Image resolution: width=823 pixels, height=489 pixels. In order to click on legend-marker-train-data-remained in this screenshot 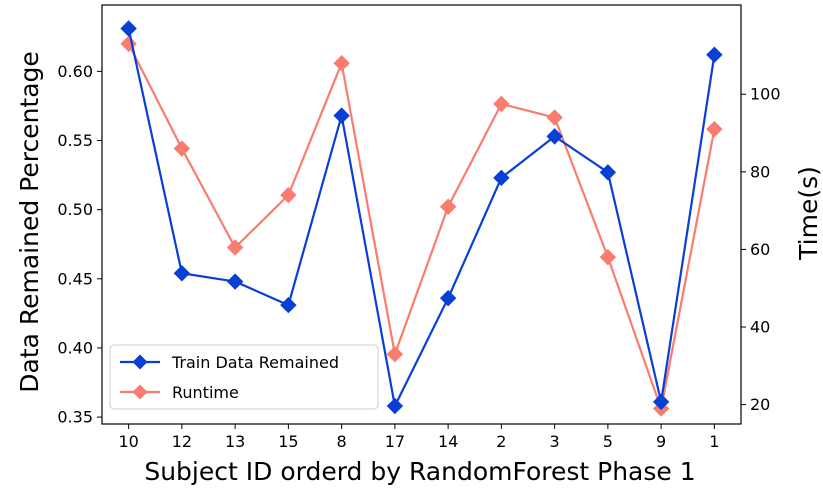, I will do `click(140, 362)`.